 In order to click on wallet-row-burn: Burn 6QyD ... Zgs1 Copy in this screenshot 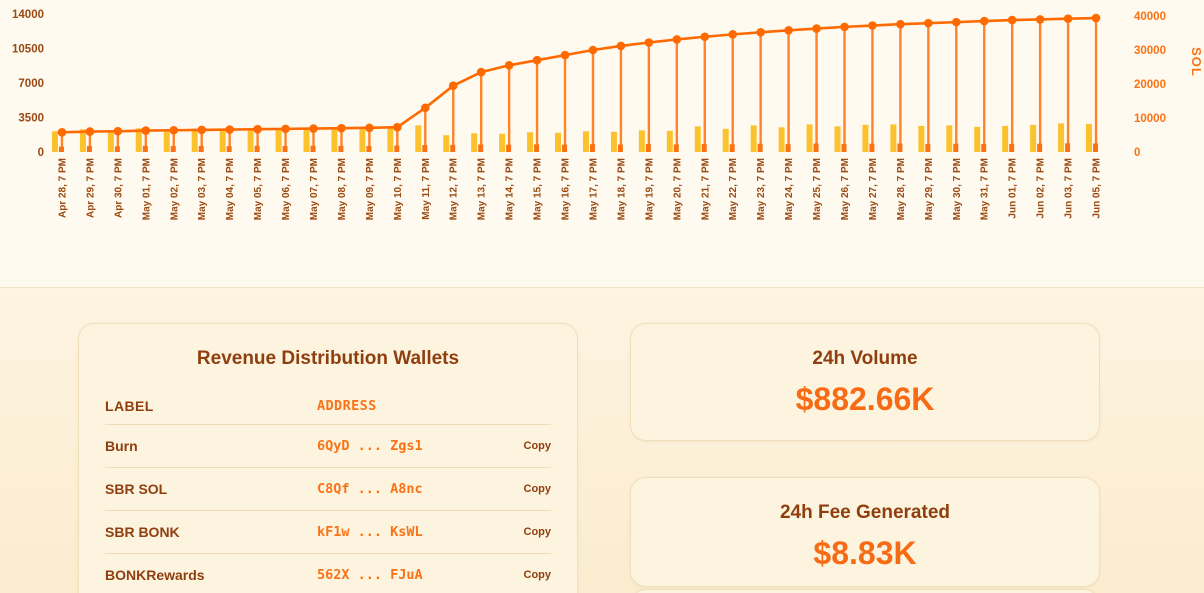, I will do `click(328, 446)`.